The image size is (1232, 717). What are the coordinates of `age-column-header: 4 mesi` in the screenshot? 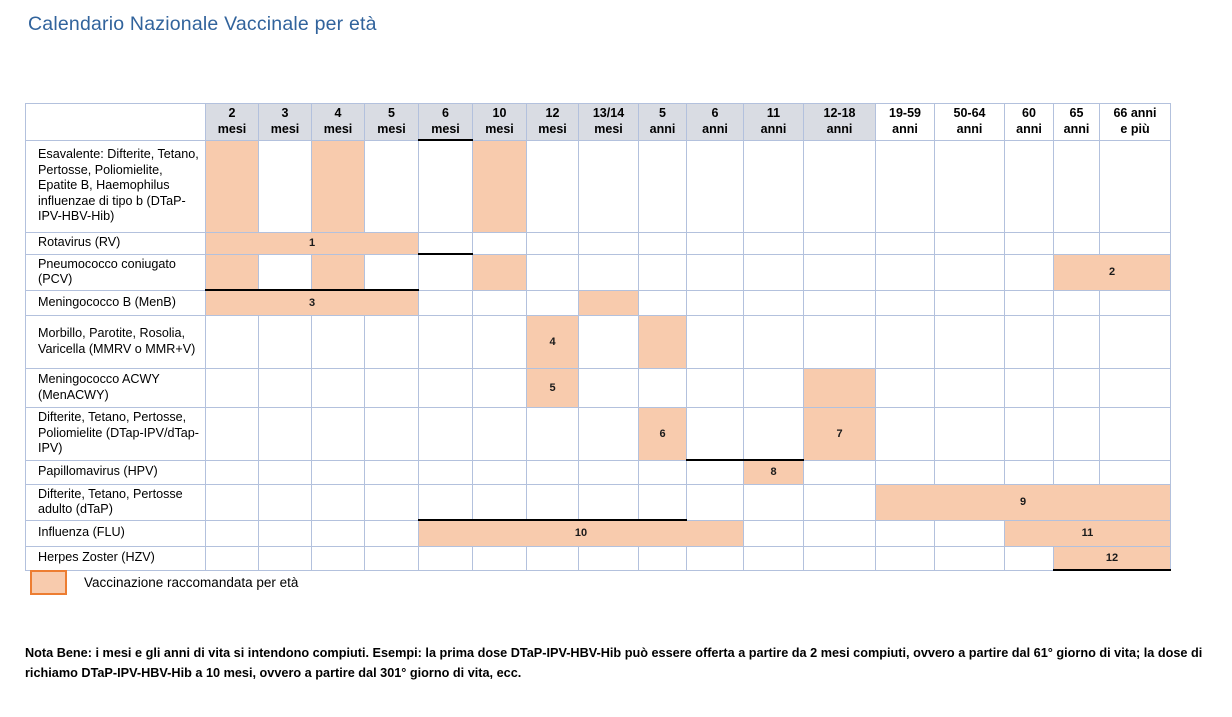 It's located at (338, 122).